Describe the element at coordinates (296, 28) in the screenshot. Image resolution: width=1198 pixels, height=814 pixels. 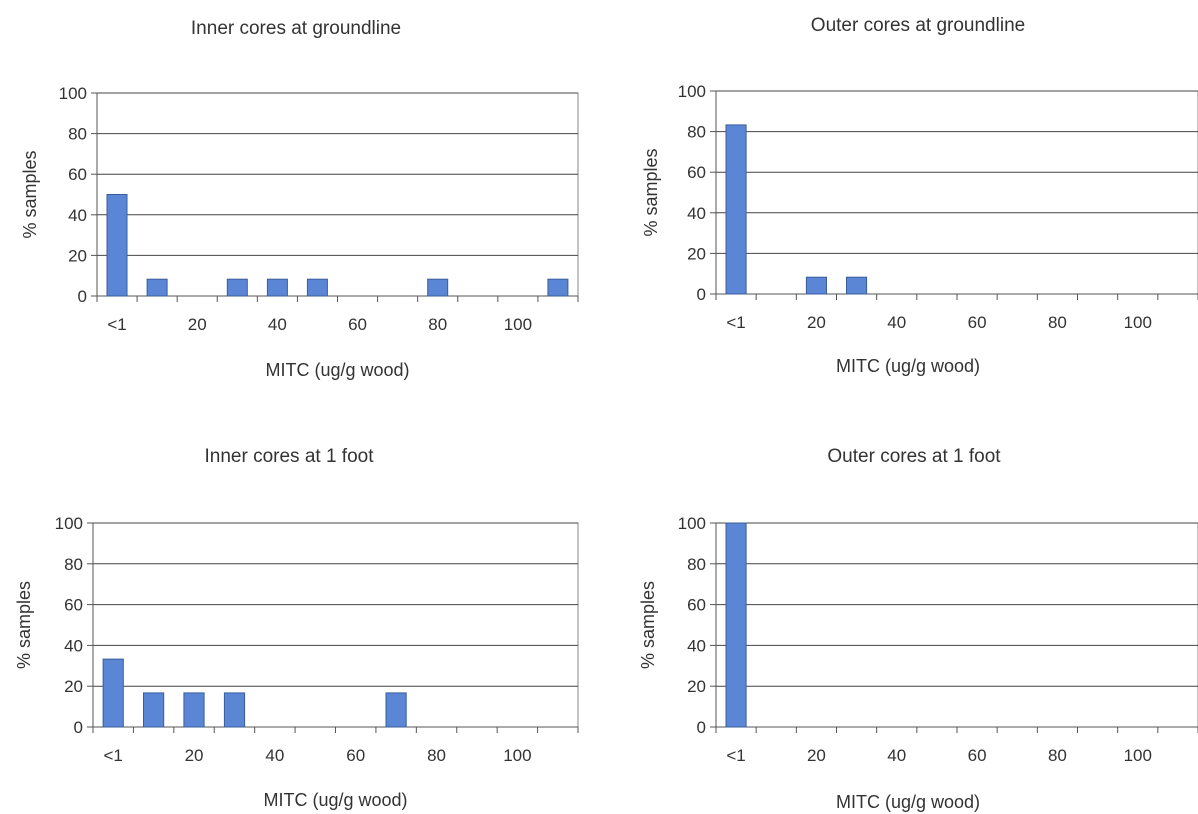
I see `chart-title: Inner cores at groundline` at that location.